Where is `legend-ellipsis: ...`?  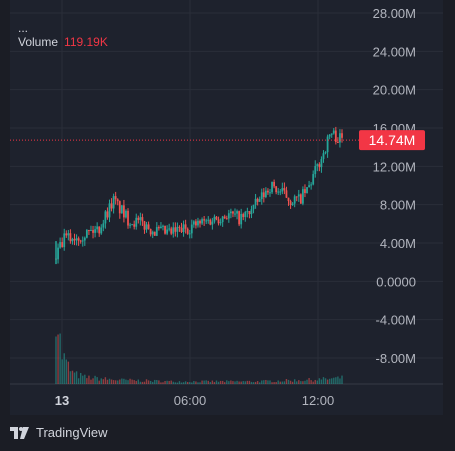 legend-ellipsis: ... is located at coordinates (23, 28).